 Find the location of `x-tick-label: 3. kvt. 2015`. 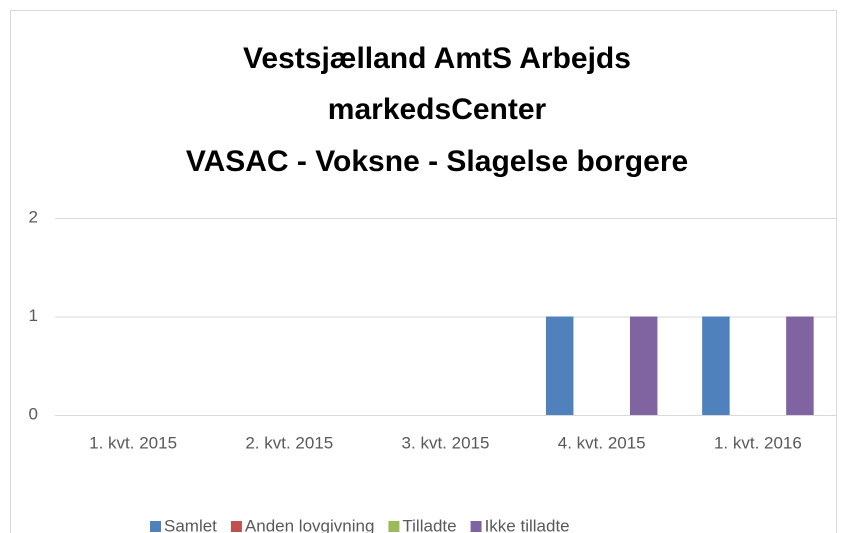

x-tick-label: 3. kvt. 2015 is located at coordinates (446, 442).